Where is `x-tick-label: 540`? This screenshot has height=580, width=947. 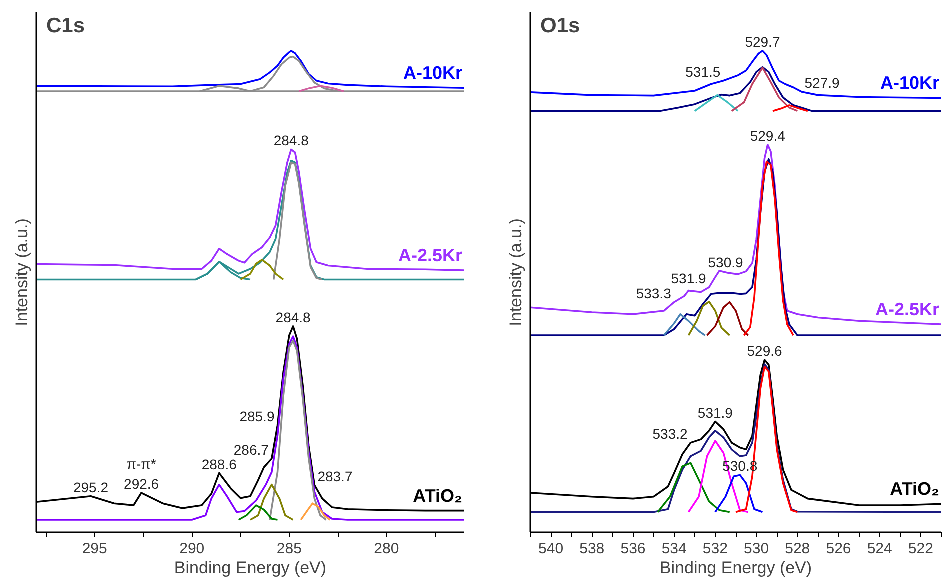
x-tick-label: 540 is located at coordinates (551, 549).